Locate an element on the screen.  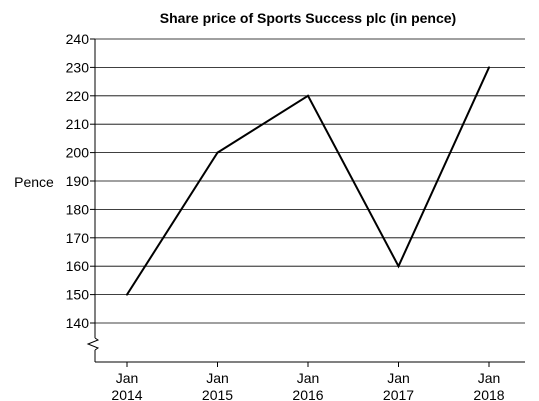
y-axis-break is located at coordinates (93, 344).